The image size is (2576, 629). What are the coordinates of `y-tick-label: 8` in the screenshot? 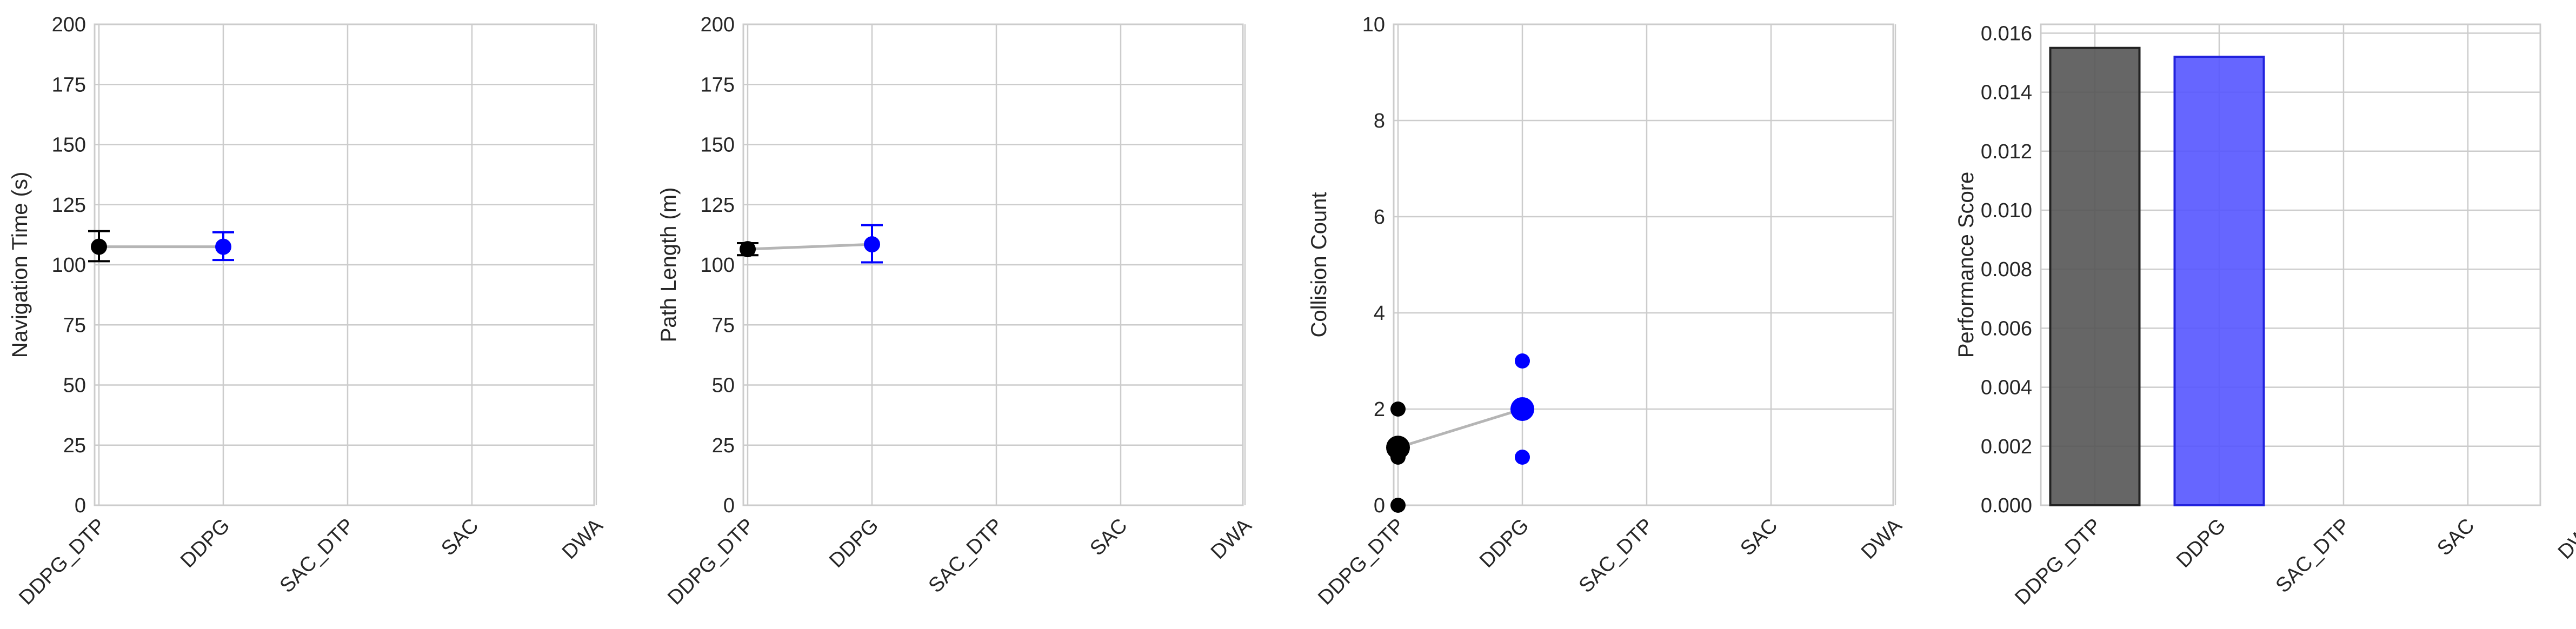 It's located at (1379, 121).